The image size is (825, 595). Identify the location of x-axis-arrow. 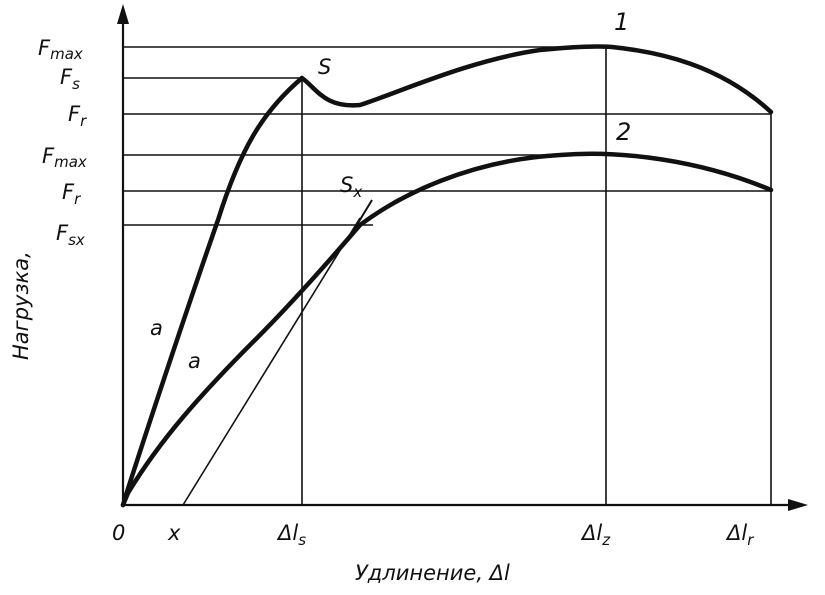
(798, 505).